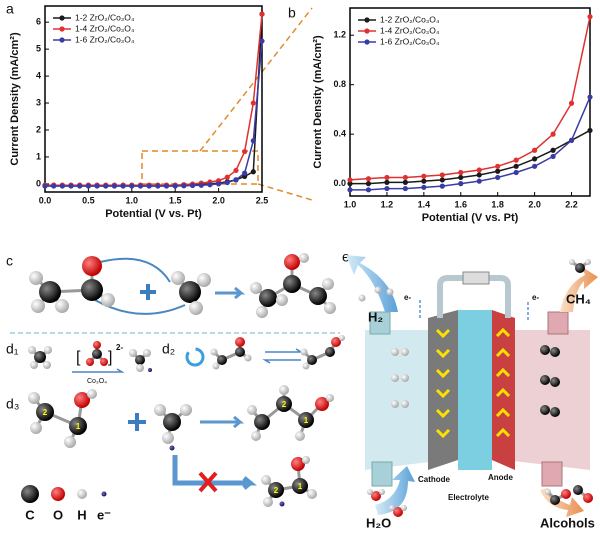 The image size is (600, 534). I want to click on y-tick-label: 1, so click(38, 156).